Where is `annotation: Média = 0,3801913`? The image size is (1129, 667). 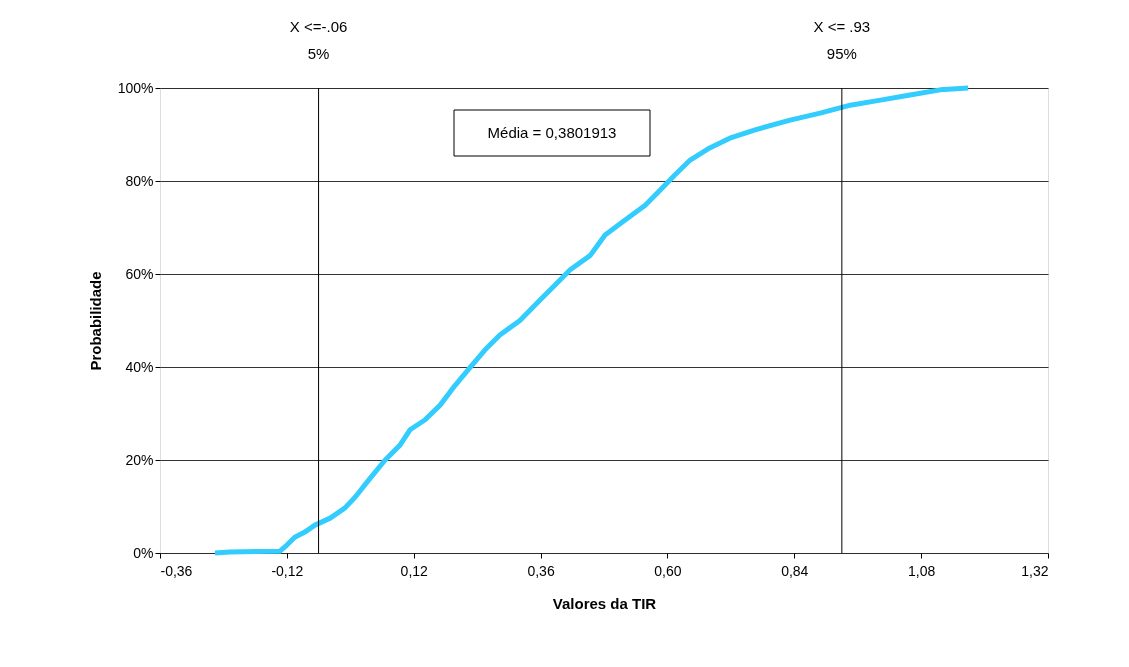 annotation: Média = 0,3801913 is located at coordinates (552, 132).